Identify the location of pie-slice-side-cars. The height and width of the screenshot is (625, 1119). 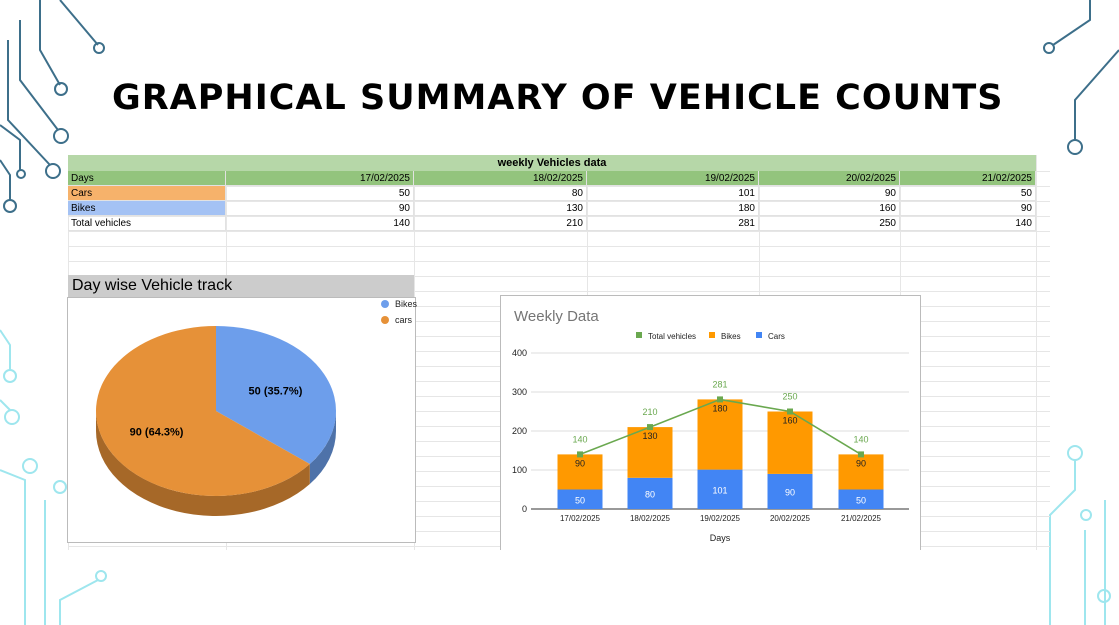
(203, 463).